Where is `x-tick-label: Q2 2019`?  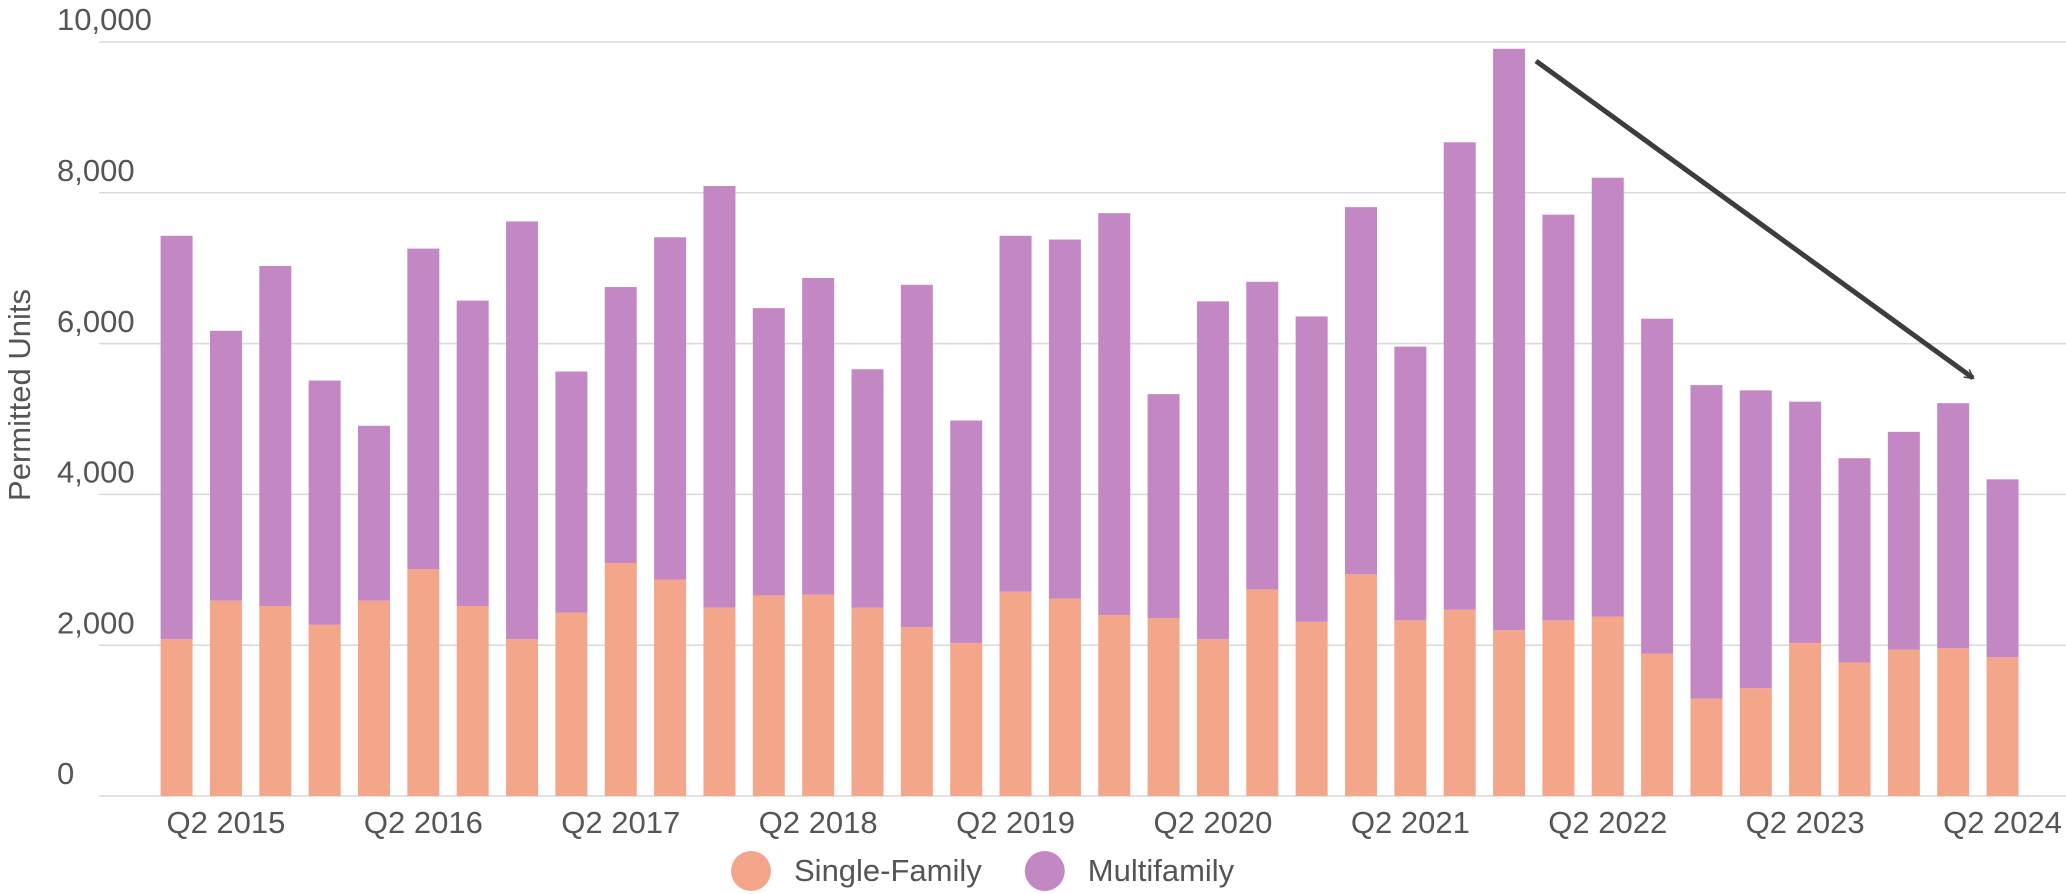 x-tick-label: Q2 2019 is located at coordinates (1015, 822).